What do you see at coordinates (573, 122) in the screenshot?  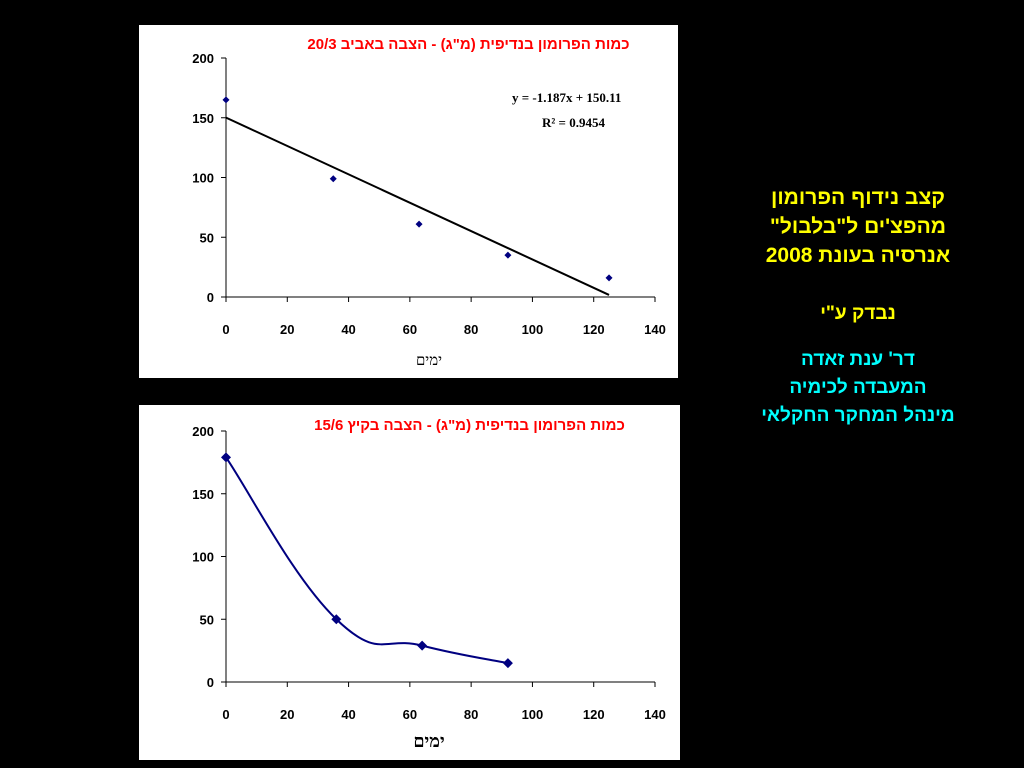 I see `r-squared-label: R² = 0.9454` at bounding box center [573, 122].